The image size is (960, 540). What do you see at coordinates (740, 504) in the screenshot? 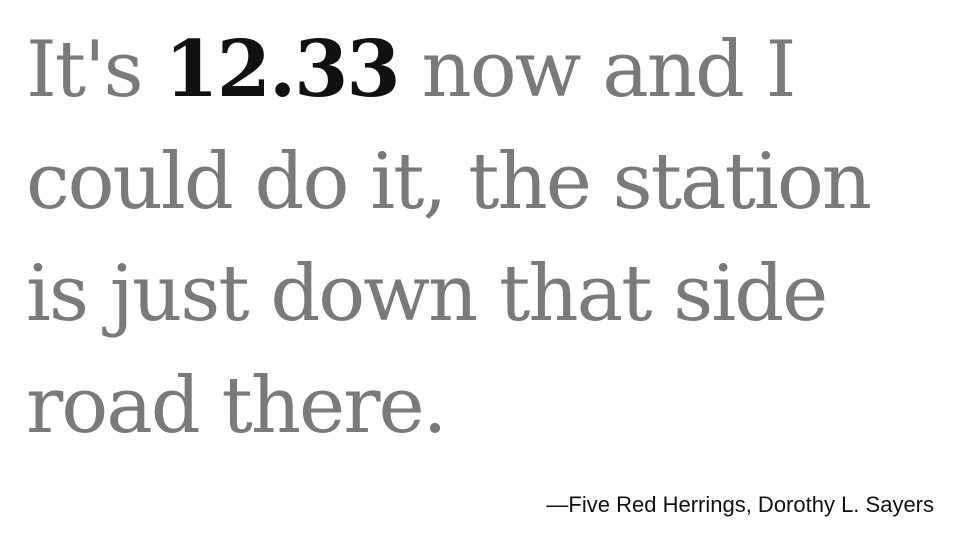
I see `attribution: —Five Red Herrings, Dorothy L. Sayers` at bounding box center [740, 504].